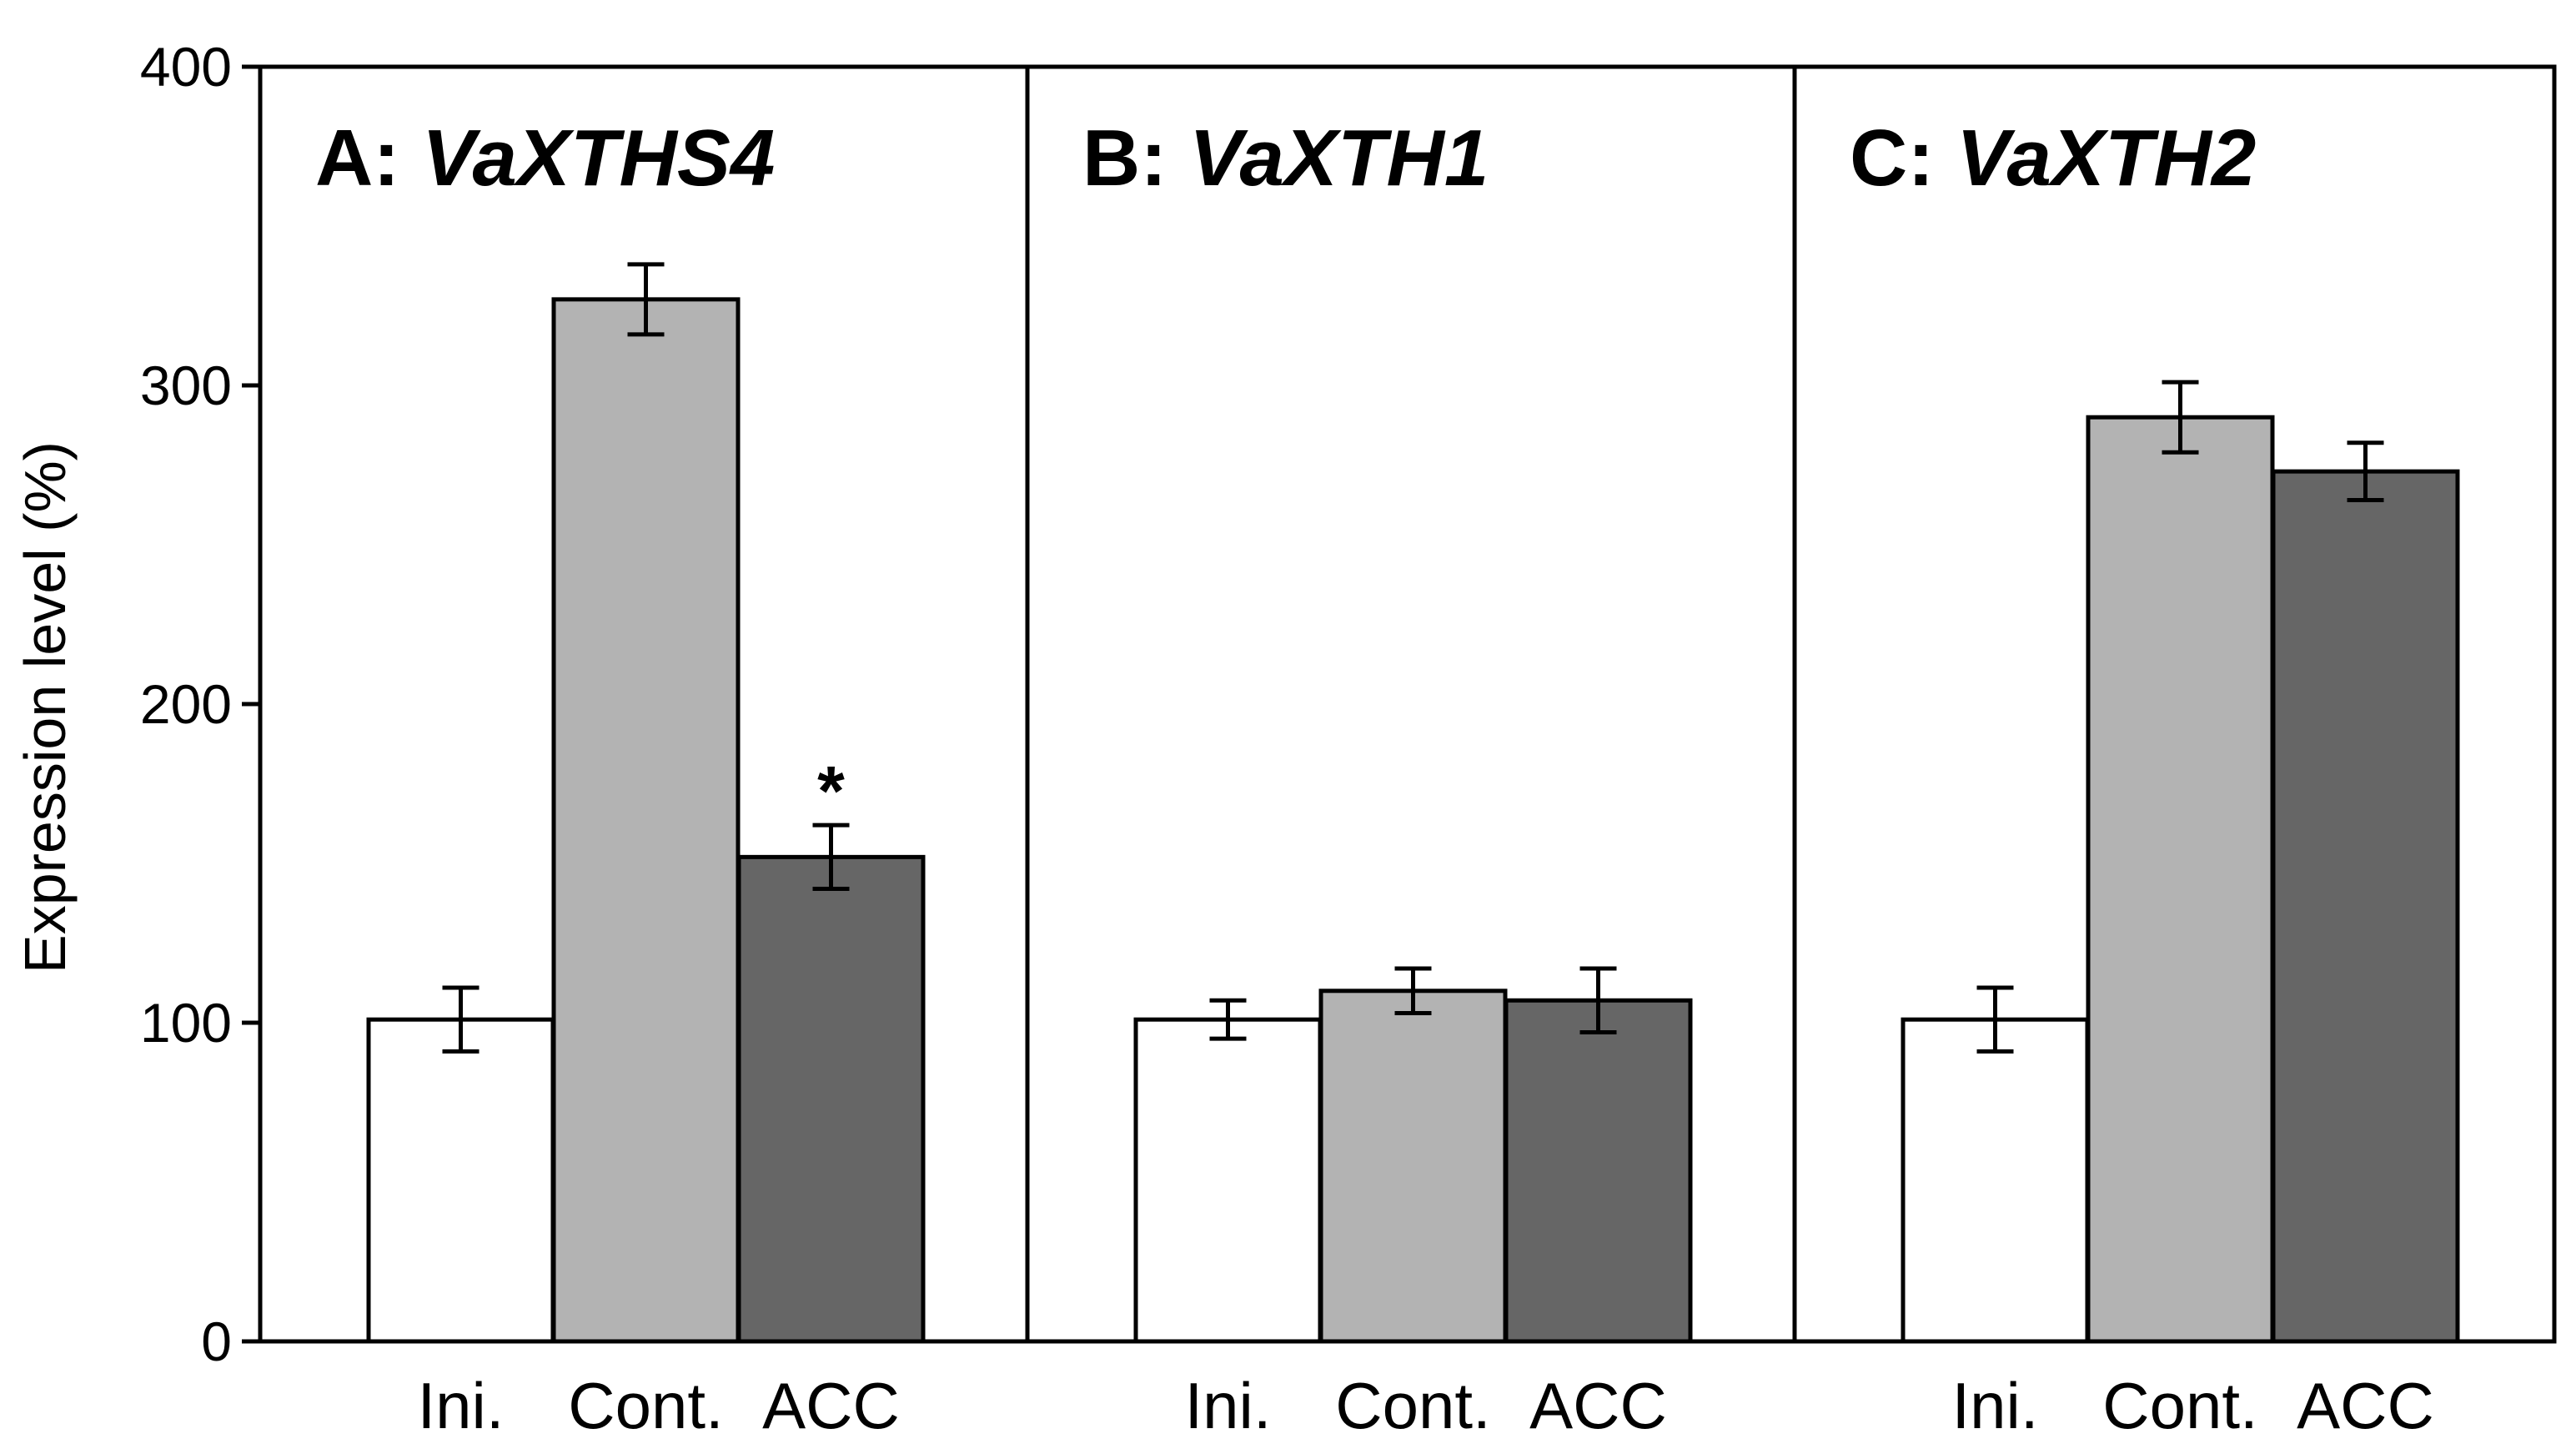  I want to click on y-tick-label-100: 100, so click(186, 1023).